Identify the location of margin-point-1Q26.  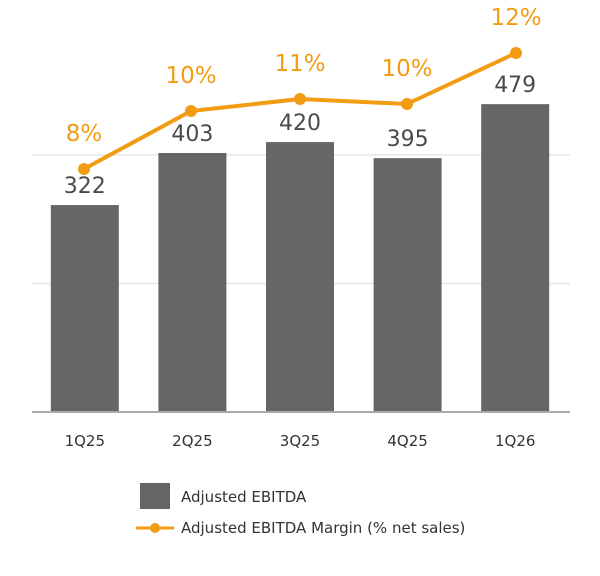
(516, 53).